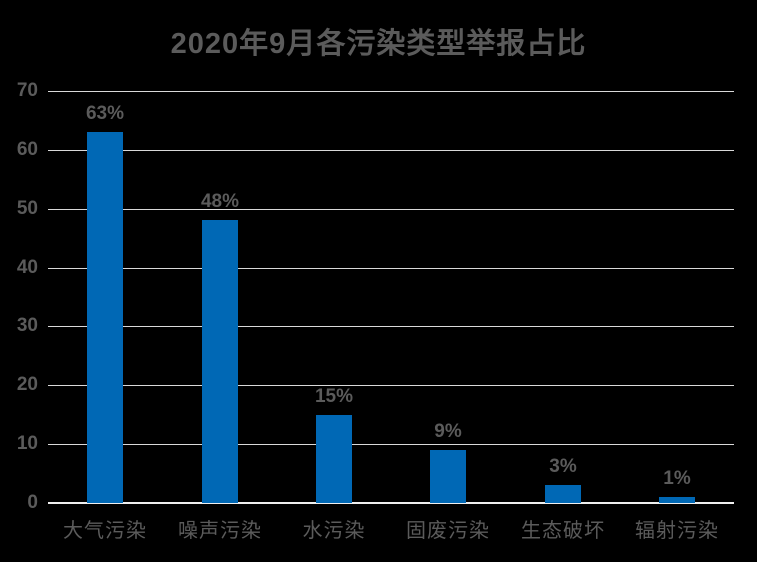 The width and height of the screenshot is (757, 562). Describe the element at coordinates (677, 531) in the screenshot. I see `category-label: 辐射污染` at that location.